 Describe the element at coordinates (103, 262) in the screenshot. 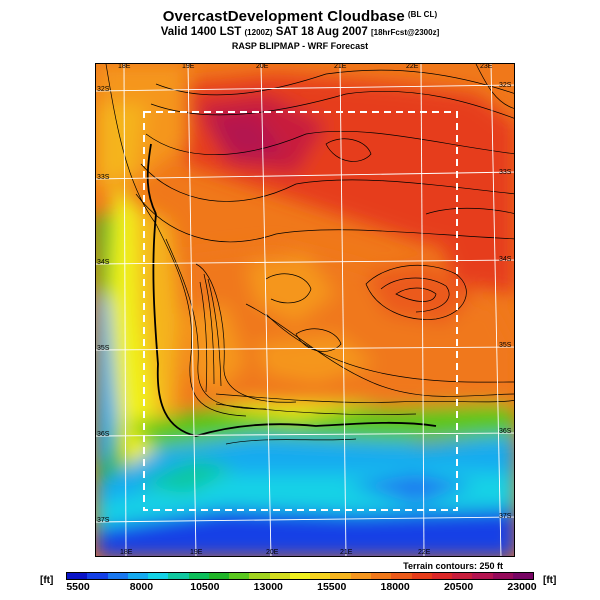

I see `left-lat-label: 34S` at that location.